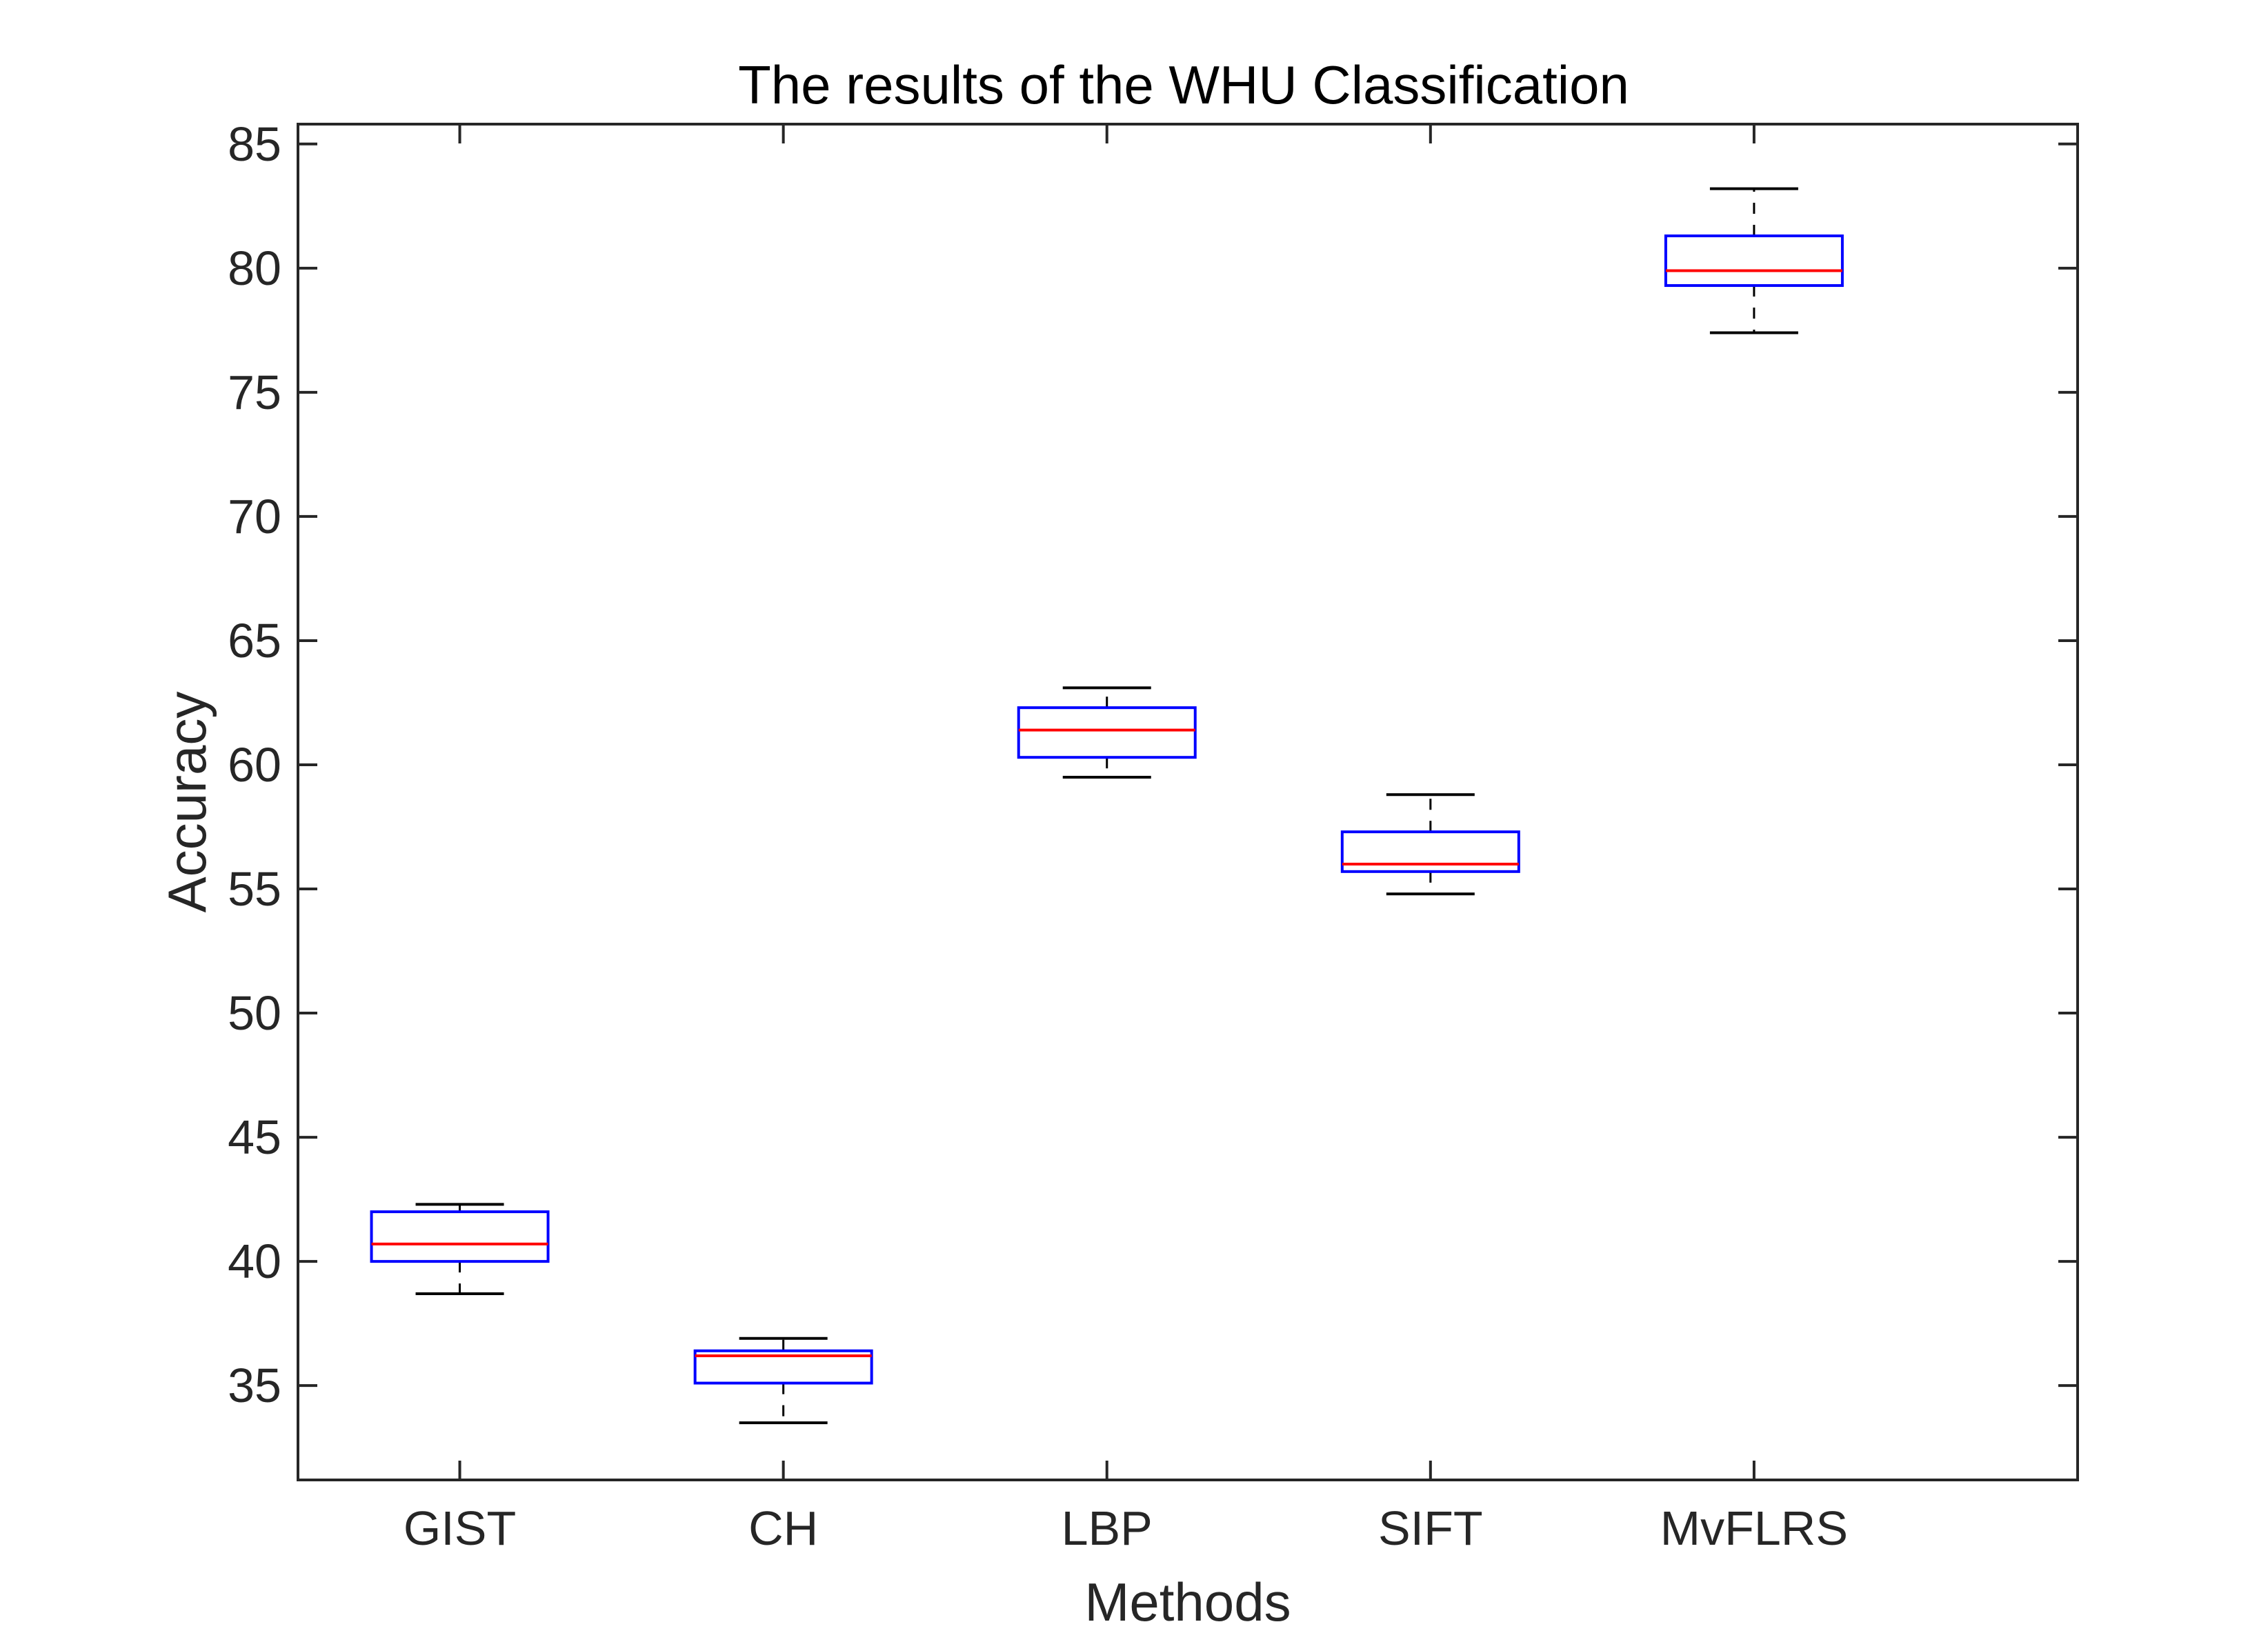 Image resolution: width=2268 pixels, height=1642 pixels. Describe the element at coordinates (1187, 1602) in the screenshot. I see `x-axis-label: Methods` at that location.